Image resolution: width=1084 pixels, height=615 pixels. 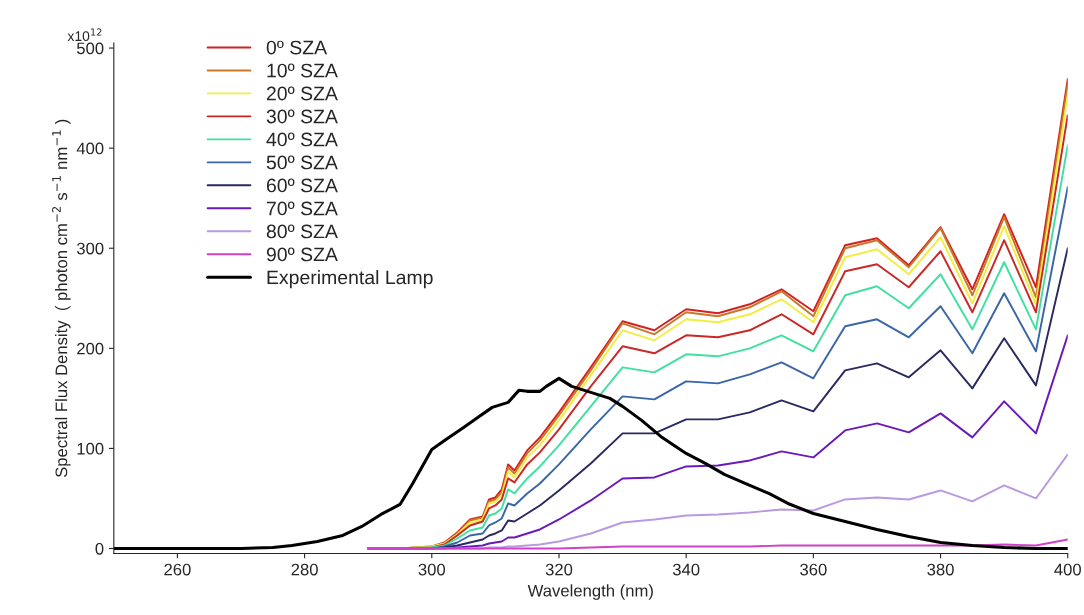 I want to click on y-tick-label: 100, so click(x=90, y=448).